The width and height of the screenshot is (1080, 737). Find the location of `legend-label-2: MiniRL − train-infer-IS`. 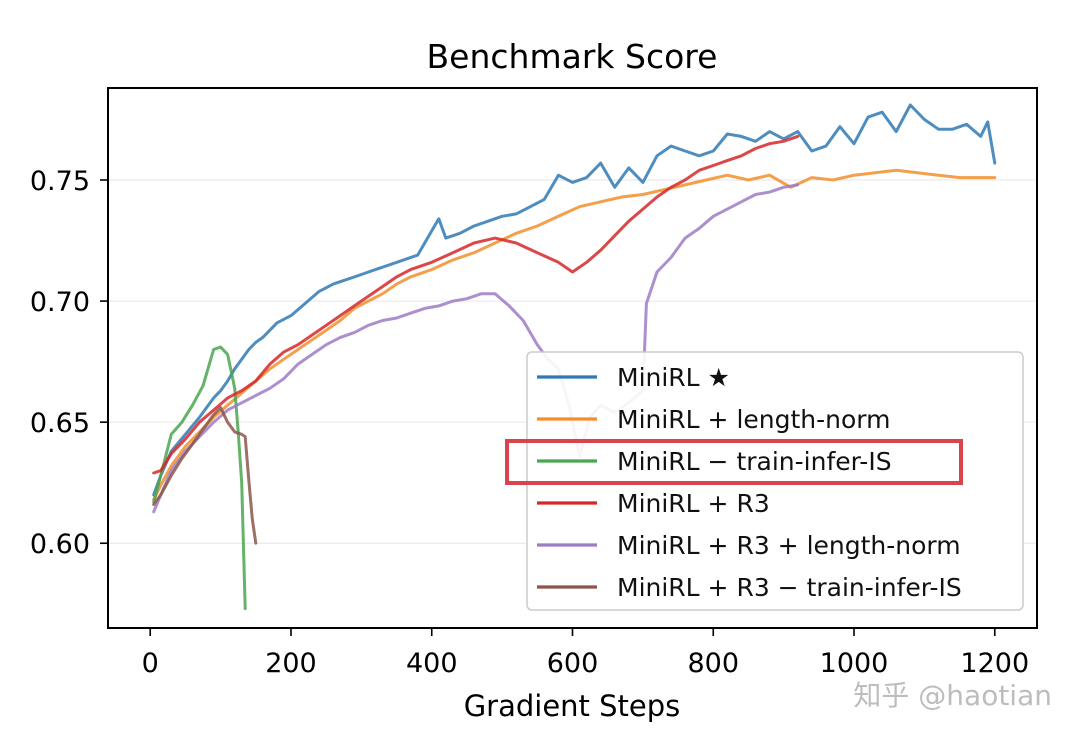

legend-label-2: MiniRL − train-infer-IS is located at coordinates (754, 461).